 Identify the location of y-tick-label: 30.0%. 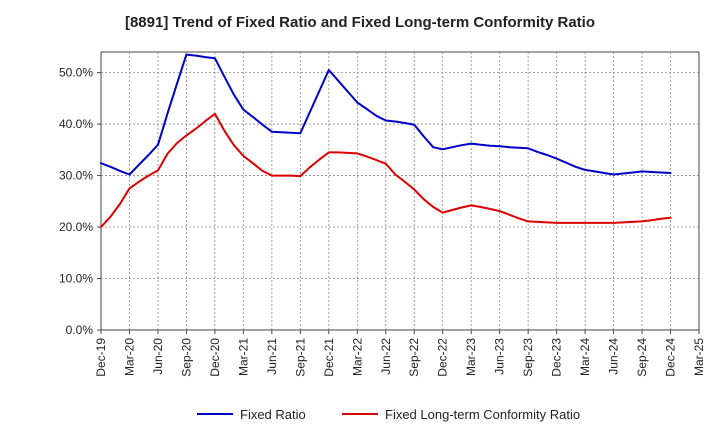
(76, 176).